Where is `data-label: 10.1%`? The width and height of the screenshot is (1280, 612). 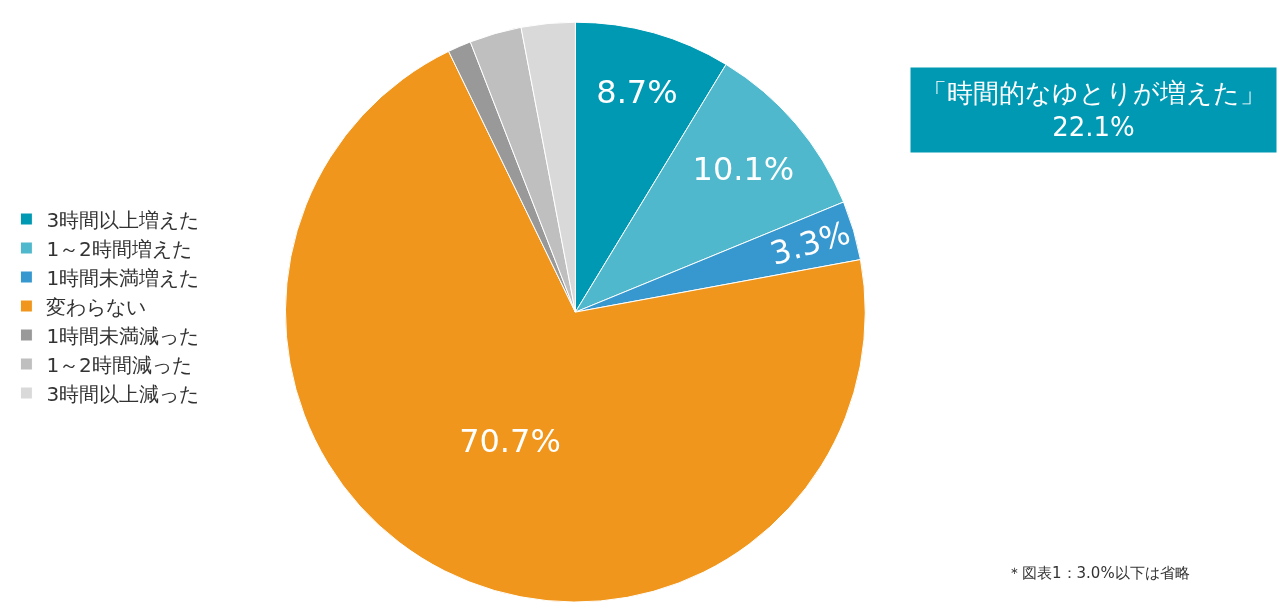
data-label: 10.1% is located at coordinates (743, 168).